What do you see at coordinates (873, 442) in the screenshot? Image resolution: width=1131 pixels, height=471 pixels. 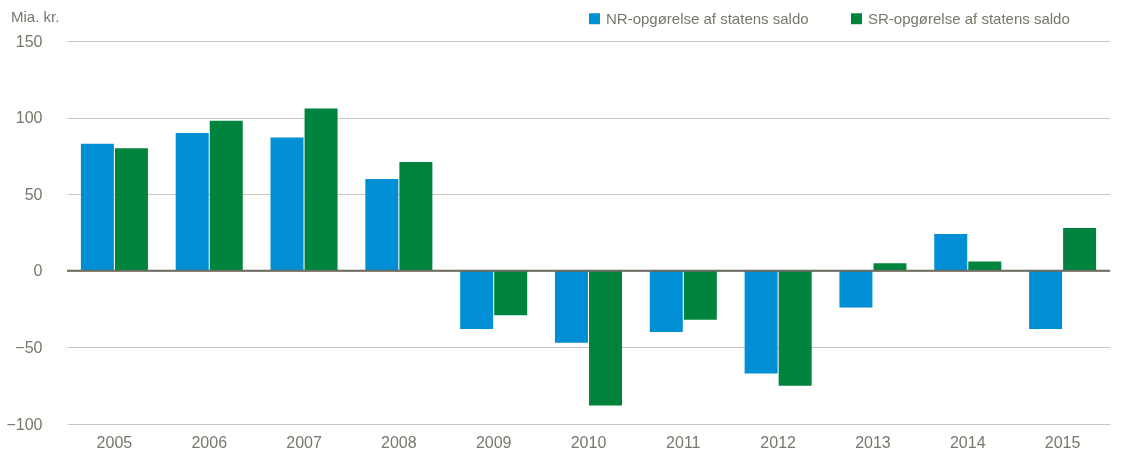 I see `x-tick-label: 2013` at bounding box center [873, 442].